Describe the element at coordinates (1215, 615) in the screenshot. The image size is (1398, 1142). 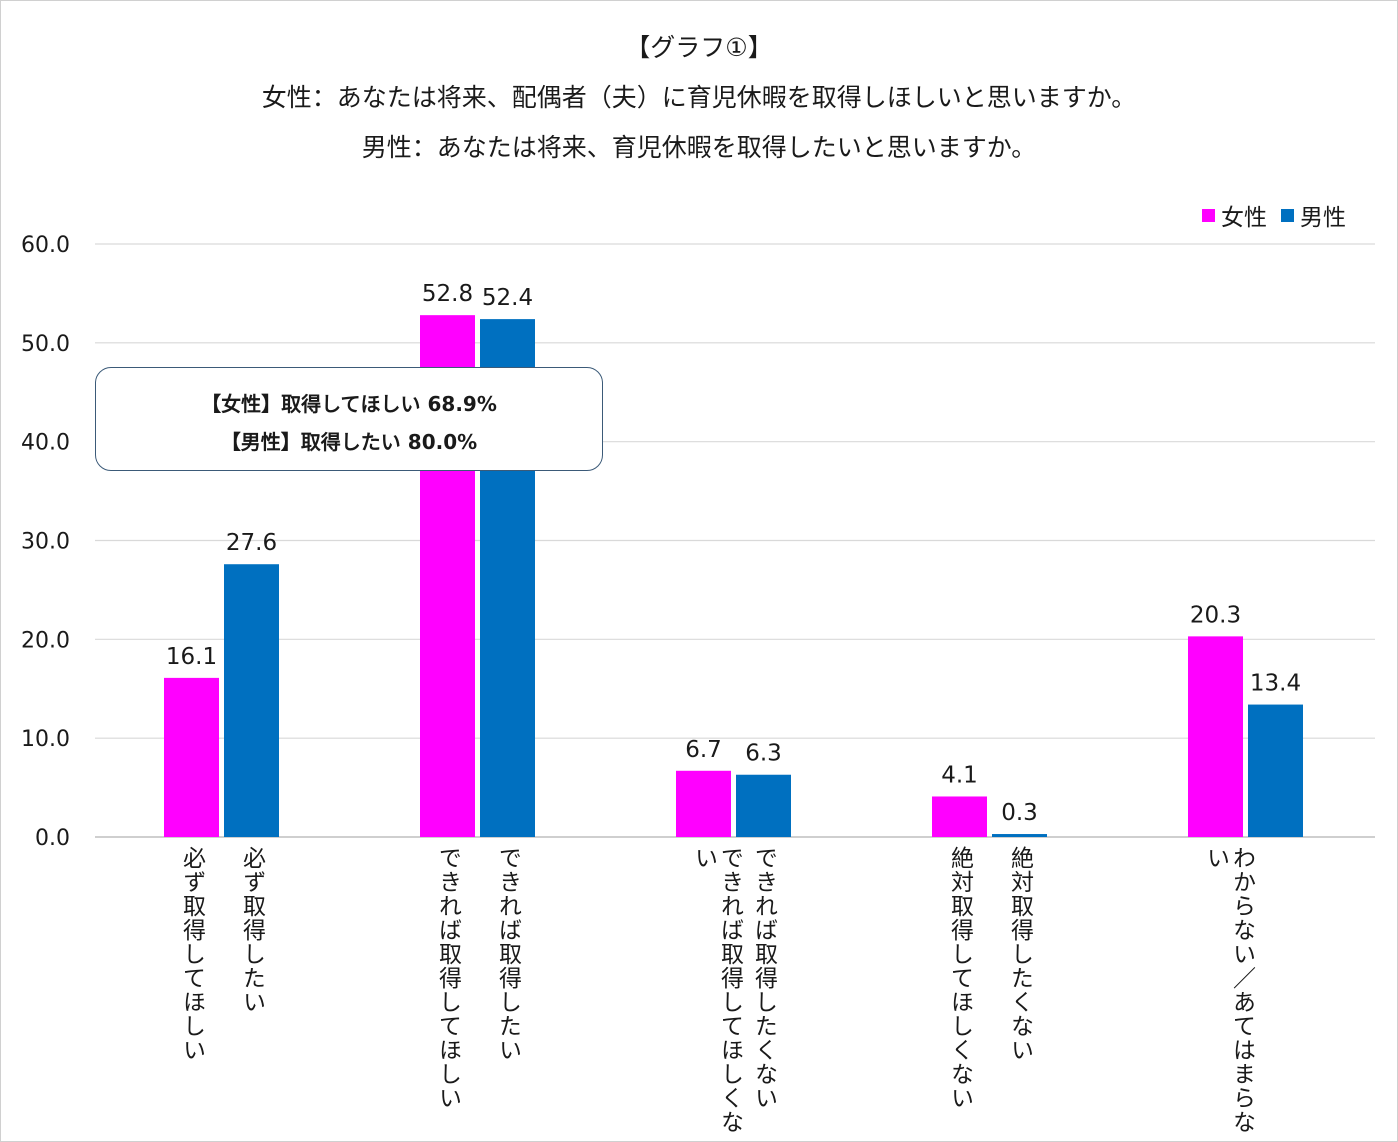
I see `data-label-female-4: 20.3` at that location.